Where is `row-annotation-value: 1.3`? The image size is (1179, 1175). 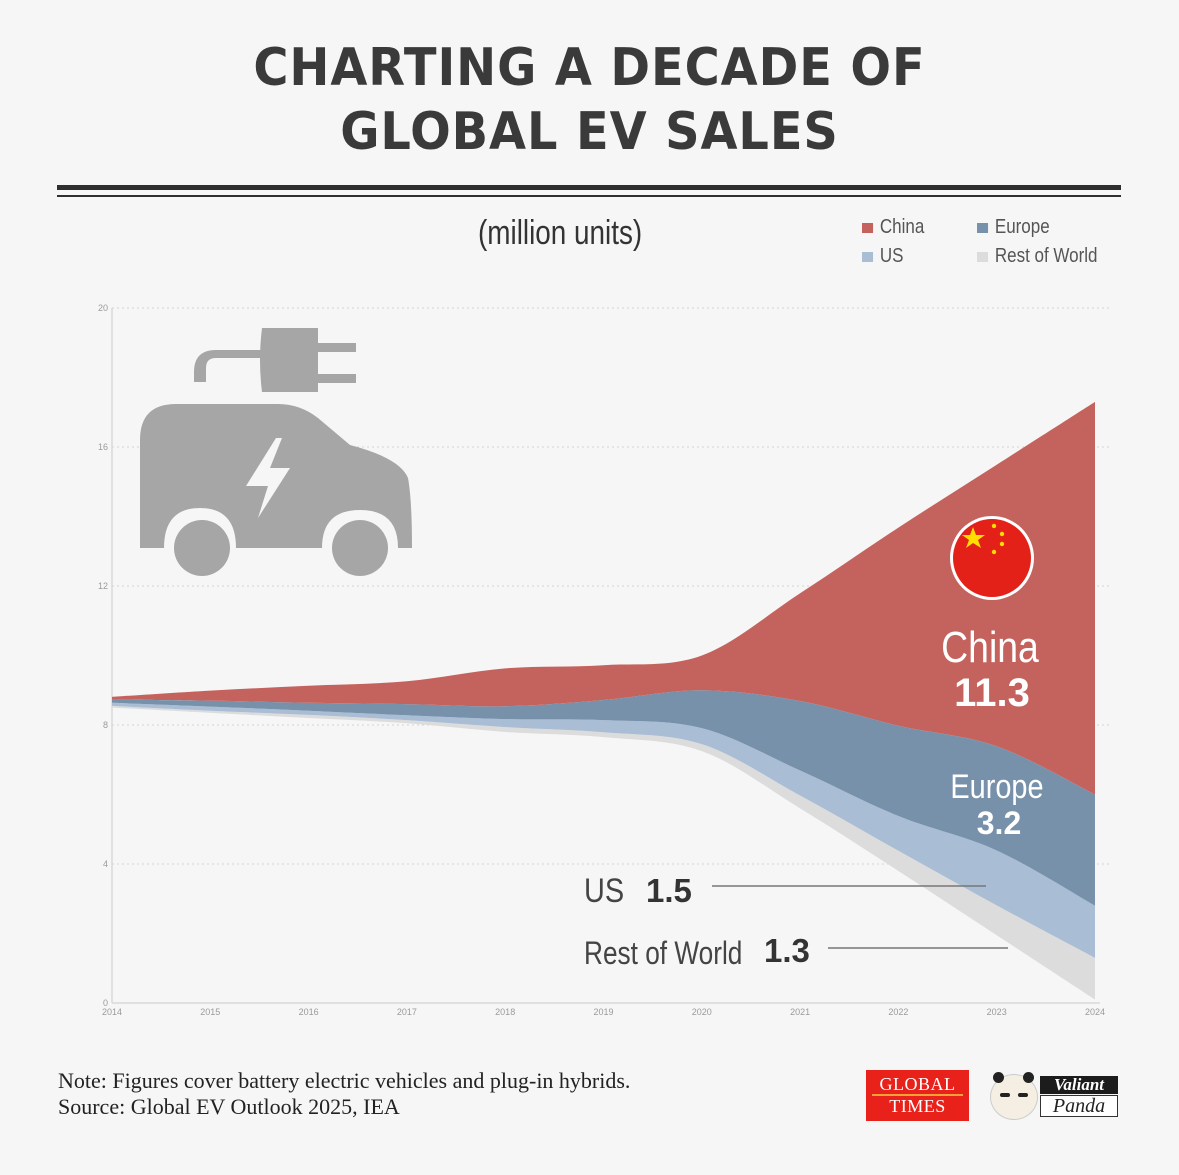
row-annotation-value: 1.3 is located at coordinates (787, 950).